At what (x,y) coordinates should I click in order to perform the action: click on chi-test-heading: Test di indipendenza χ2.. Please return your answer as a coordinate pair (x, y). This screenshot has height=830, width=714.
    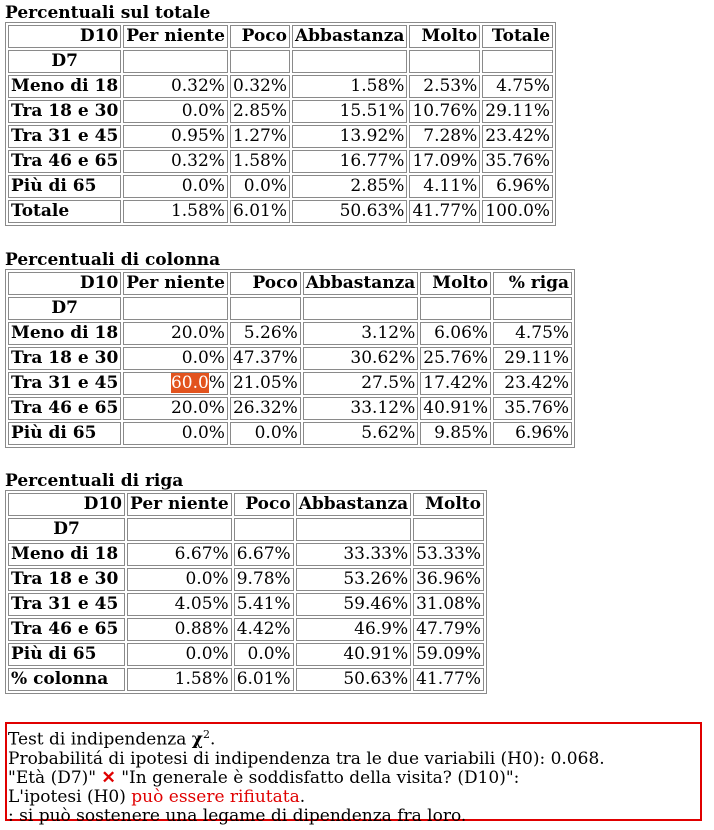
    Looking at the image, I should click on (112, 739).